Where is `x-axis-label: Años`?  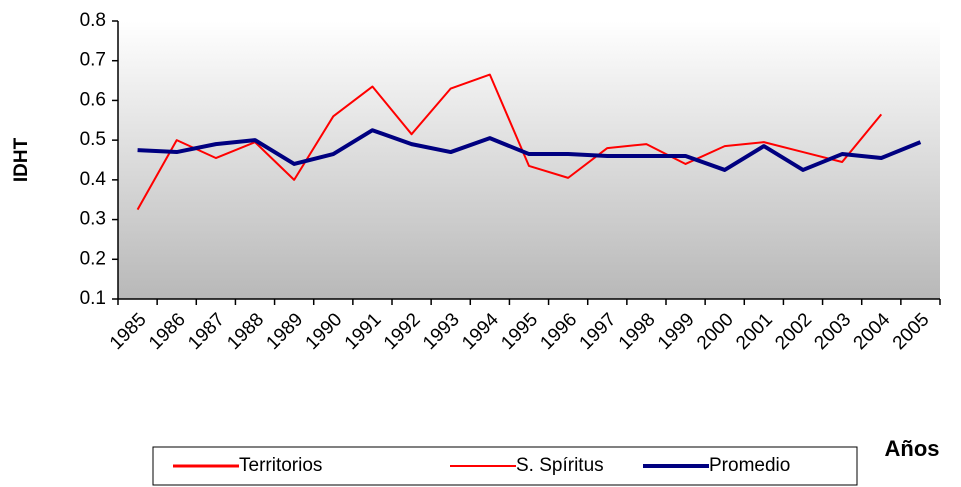
x-axis-label: Años is located at coordinates (912, 448).